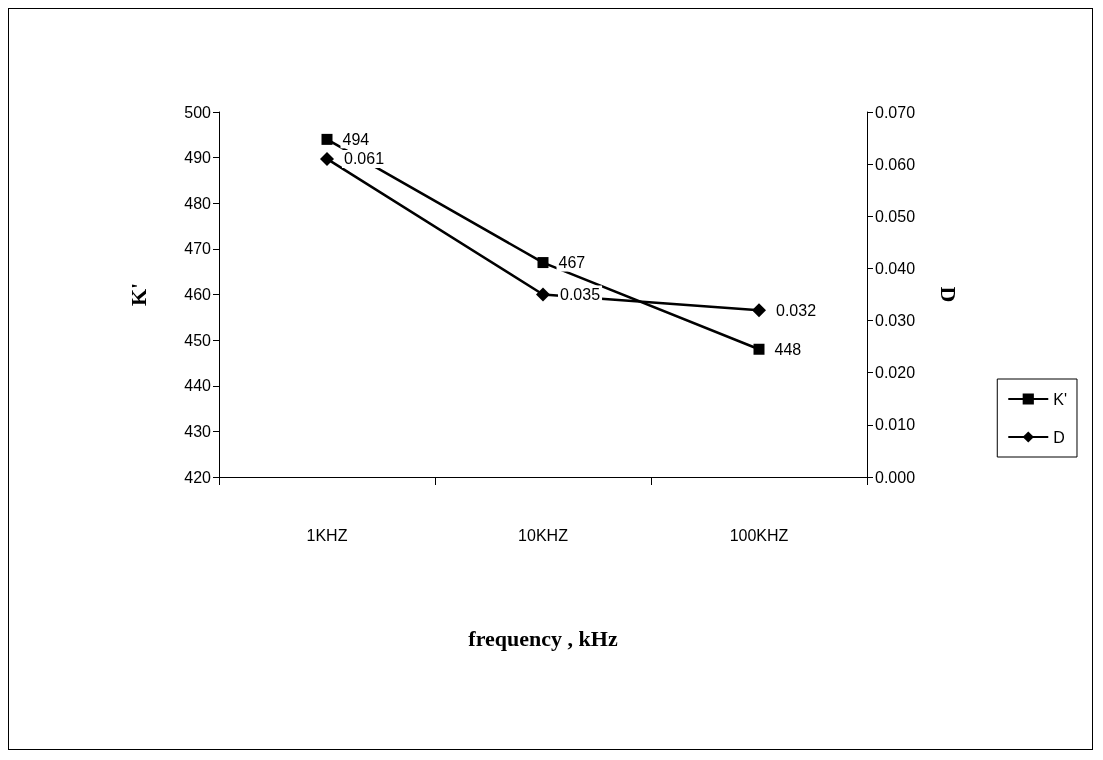 The width and height of the screenshot is (1103, 760). What do you see at coordinates (198, 112) in the screenshot?
I see `y-tick-label: 500` at bounding box center [198, 112].